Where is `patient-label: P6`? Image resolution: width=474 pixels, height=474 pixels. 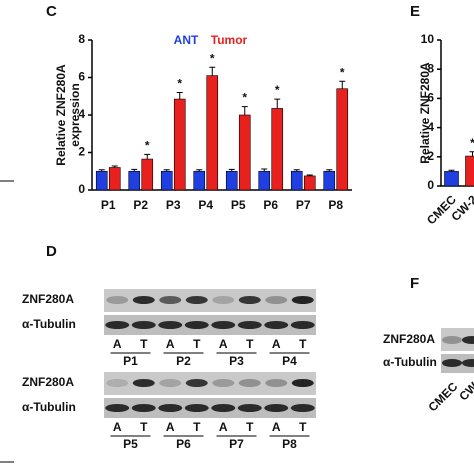 patient-label: P6 is located at coordinates (183, 444).